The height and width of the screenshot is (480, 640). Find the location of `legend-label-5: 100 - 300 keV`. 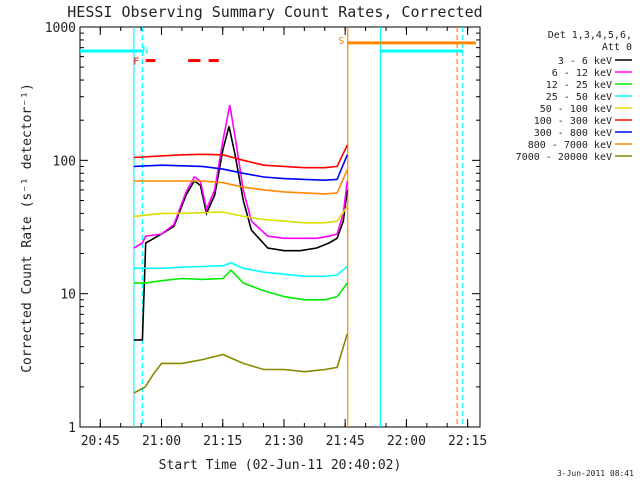

legend-label-5: 100 - 300 keV is located at coordinates (573, 121).